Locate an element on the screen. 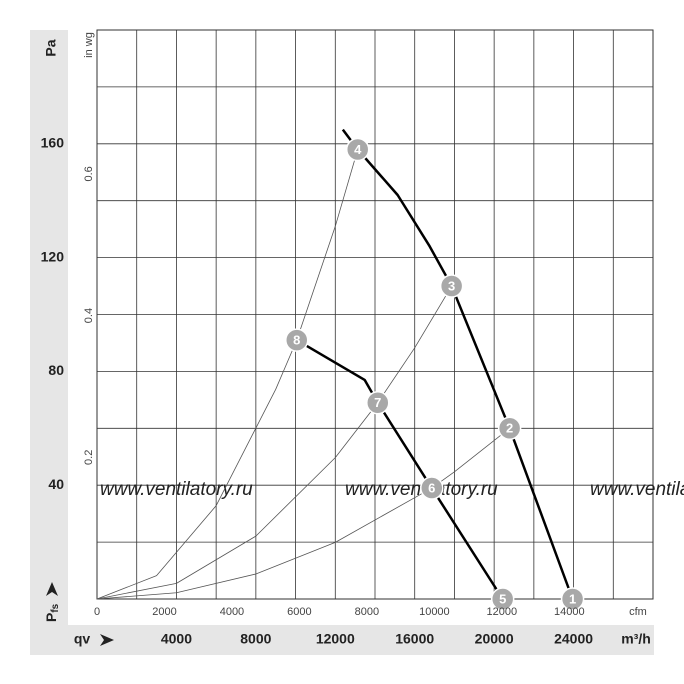 Image resolution: width=684 pixels, height=684 pixels. point-label: 6 is located at coordinates (431, 487).